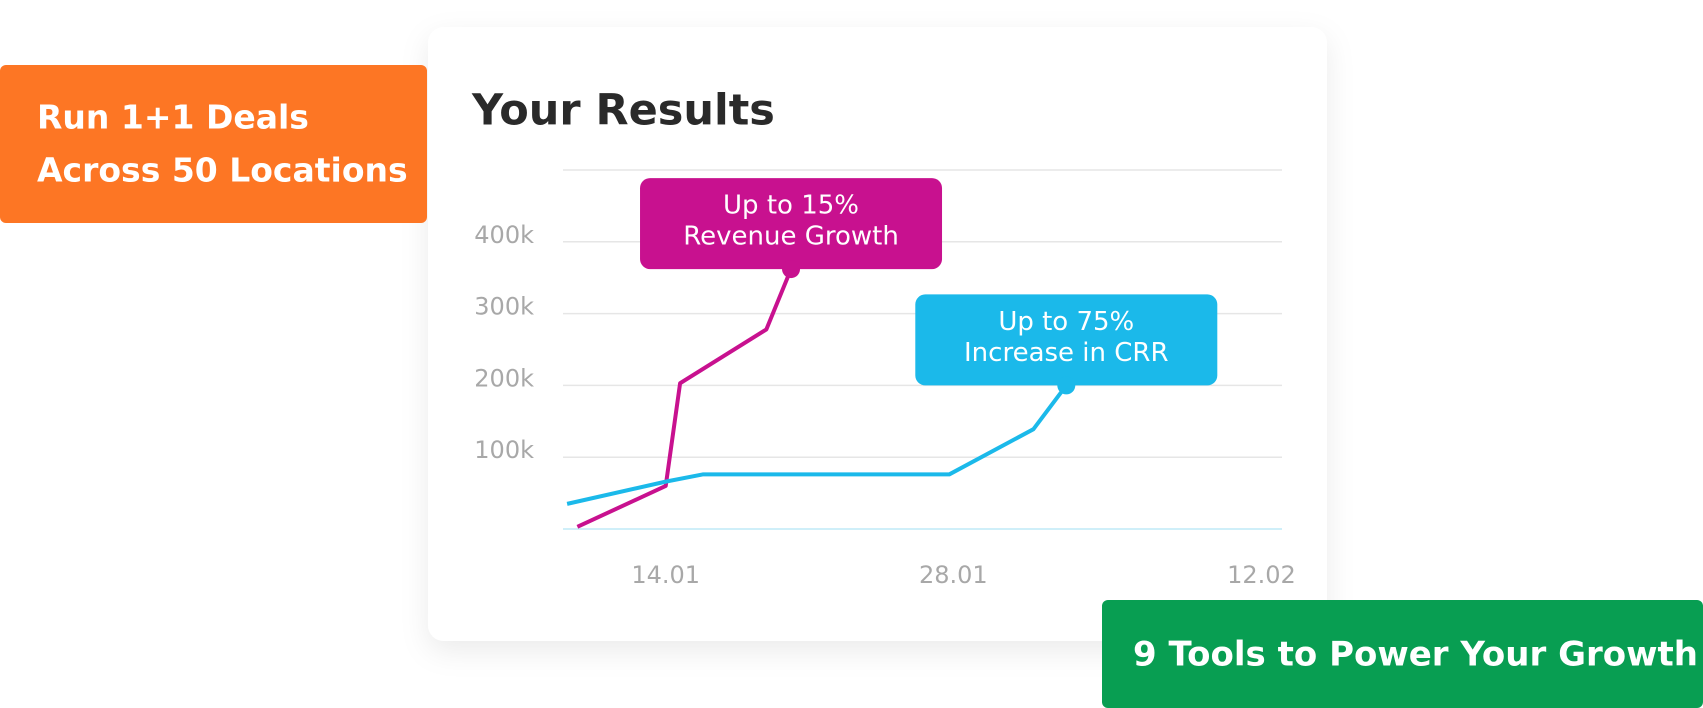 The image size is (1703, 708). What do you see at coordinates (953, 575) in the screenshot?
I see `x-tick-label: 28.01` at bounding box center [953, 575].